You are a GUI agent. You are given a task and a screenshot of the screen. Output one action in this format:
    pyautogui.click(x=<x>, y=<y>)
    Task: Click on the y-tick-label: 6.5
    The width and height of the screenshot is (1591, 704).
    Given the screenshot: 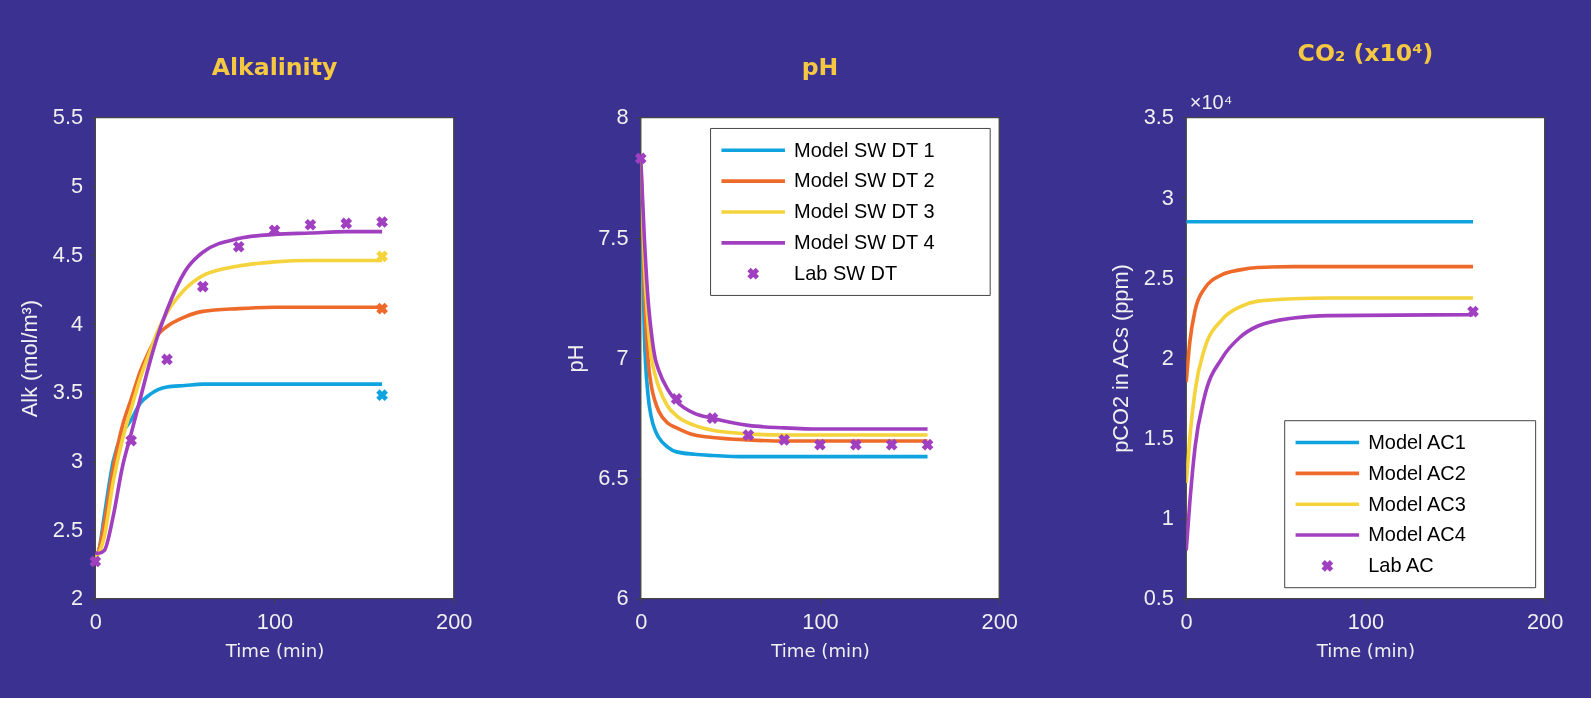 What is the action you would take?
    pyautogui.click(x=613, y=478)
    